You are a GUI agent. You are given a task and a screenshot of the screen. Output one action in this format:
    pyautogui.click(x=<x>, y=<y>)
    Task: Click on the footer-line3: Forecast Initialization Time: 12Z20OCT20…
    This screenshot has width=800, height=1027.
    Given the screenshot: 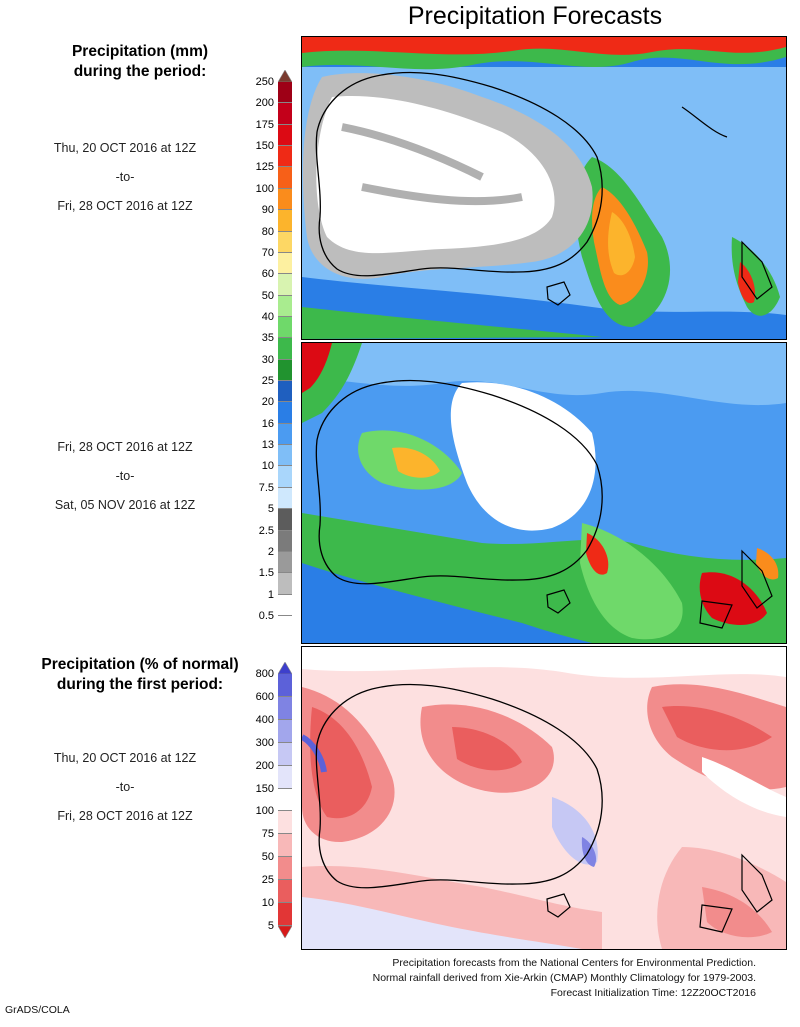 What is the action you would take?
    pyautogui.click(x=653, y=993)
    